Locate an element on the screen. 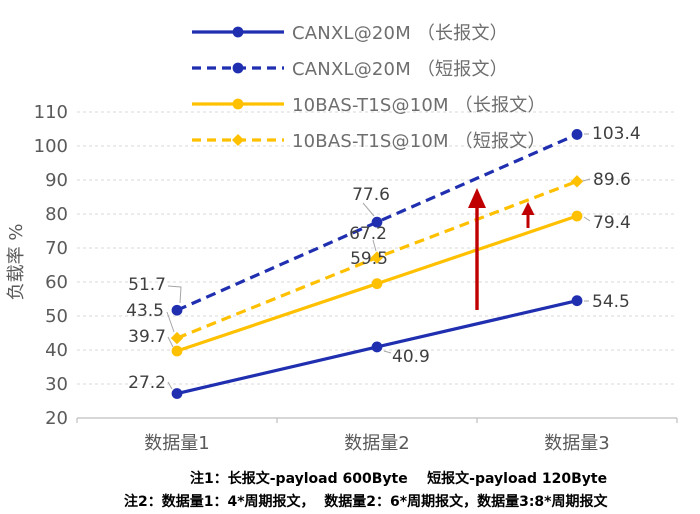  y-tick-label: 90 is located at coordinates (56, 180).